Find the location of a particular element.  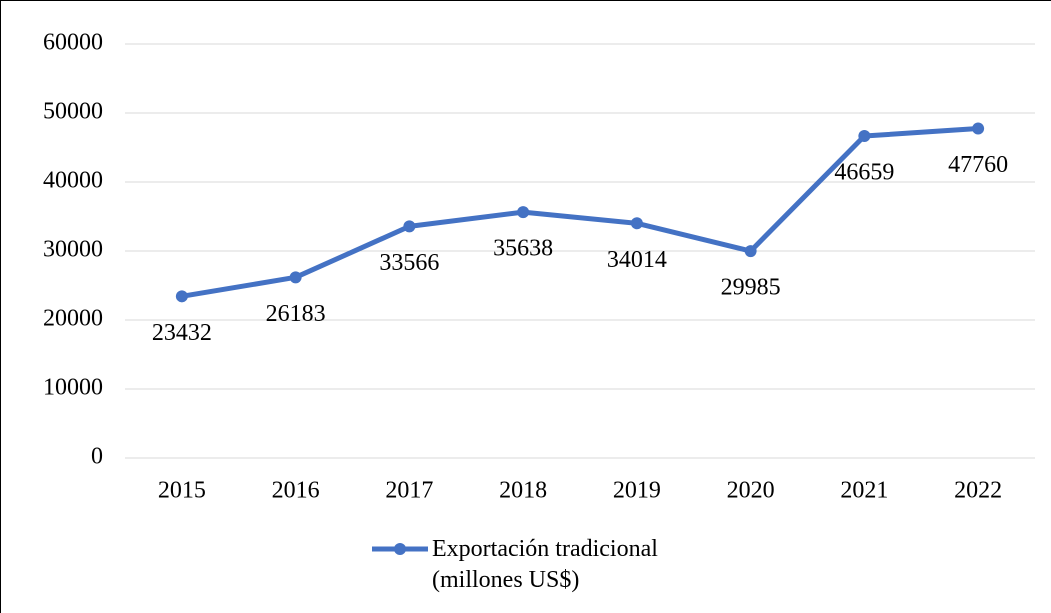

y-tick-label: 50000 is located at coordinates (73, 112).